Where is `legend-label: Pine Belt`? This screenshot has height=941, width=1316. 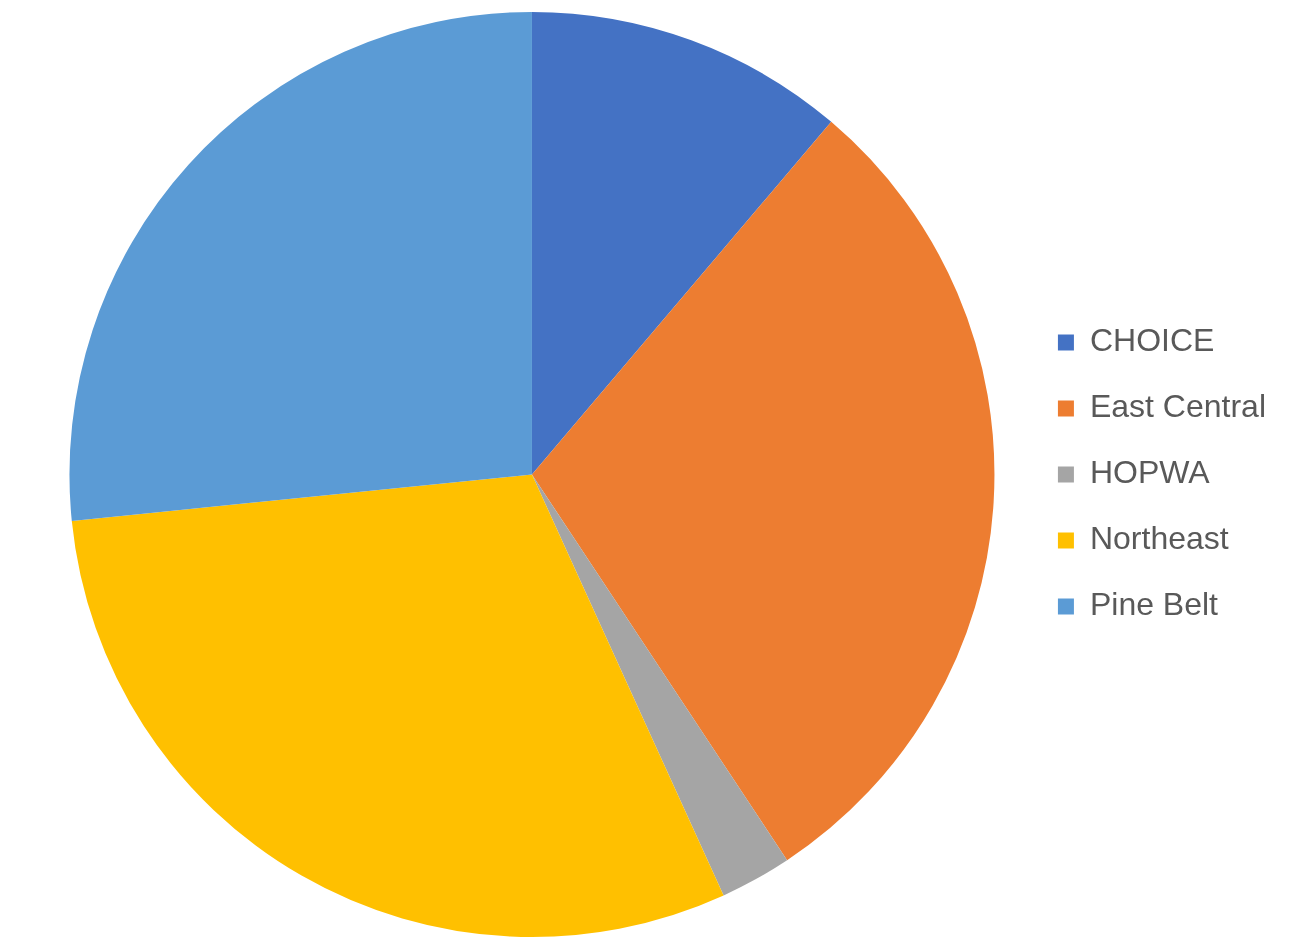
legend-label: Pine Belt is located at coordinates (1154, 604).